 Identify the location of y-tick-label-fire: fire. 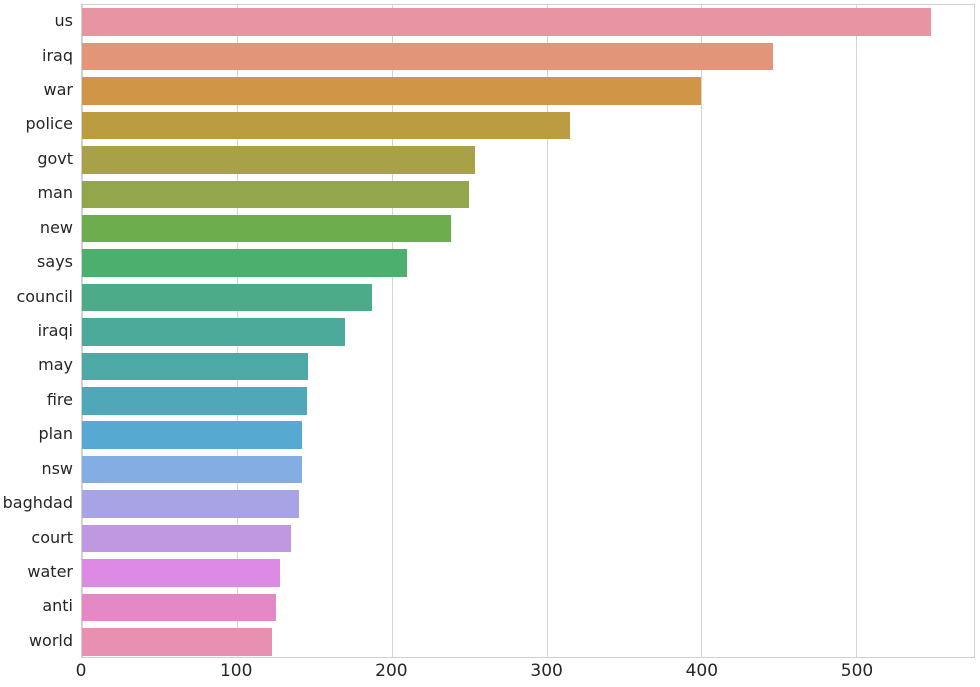
(59, 399).